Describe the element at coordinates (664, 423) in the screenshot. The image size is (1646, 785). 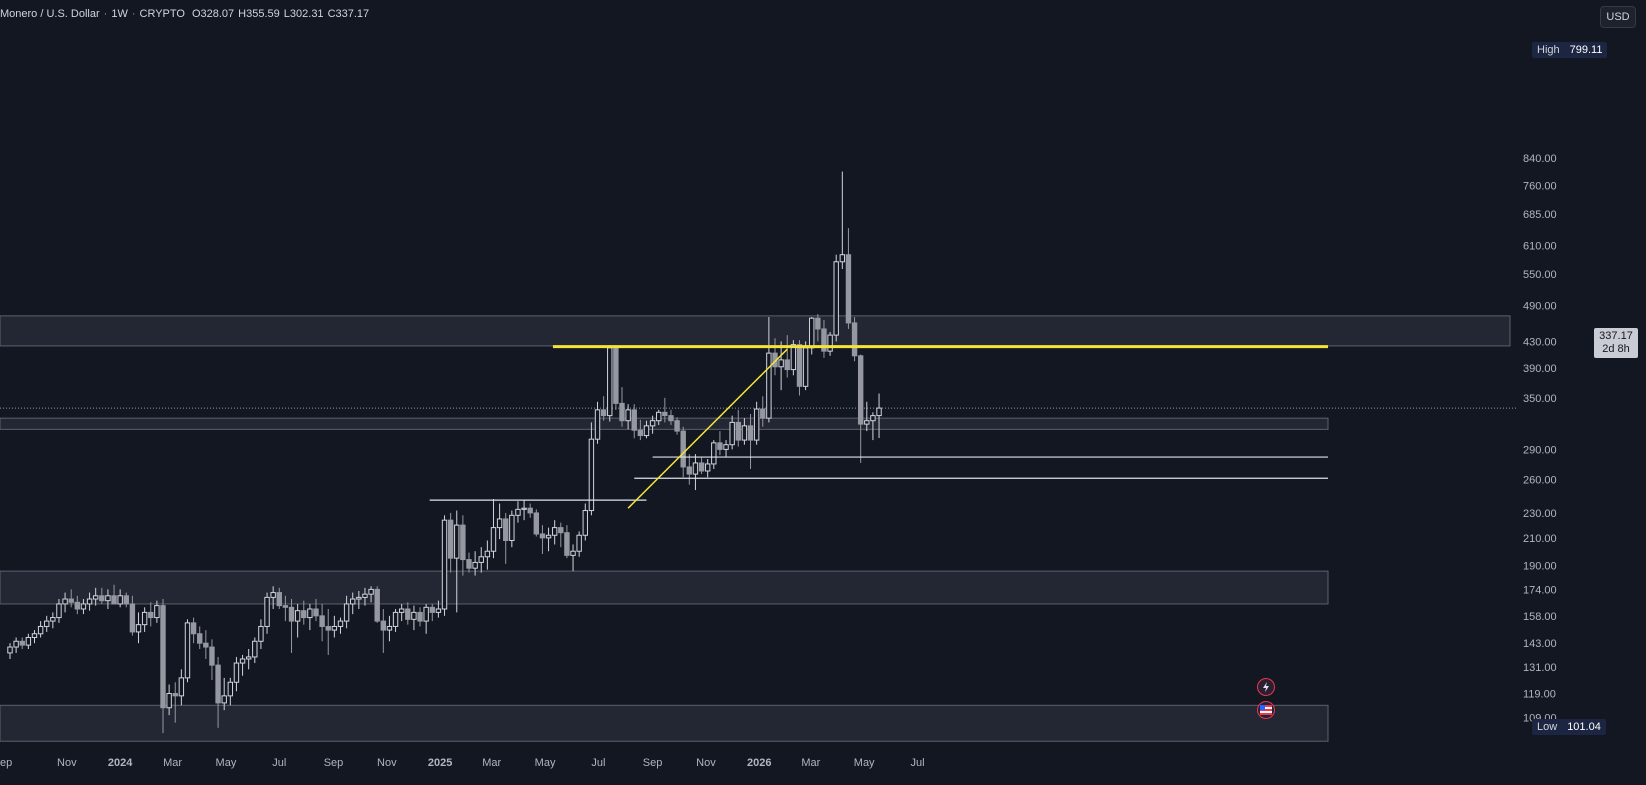
I see `price-zone` at that location.